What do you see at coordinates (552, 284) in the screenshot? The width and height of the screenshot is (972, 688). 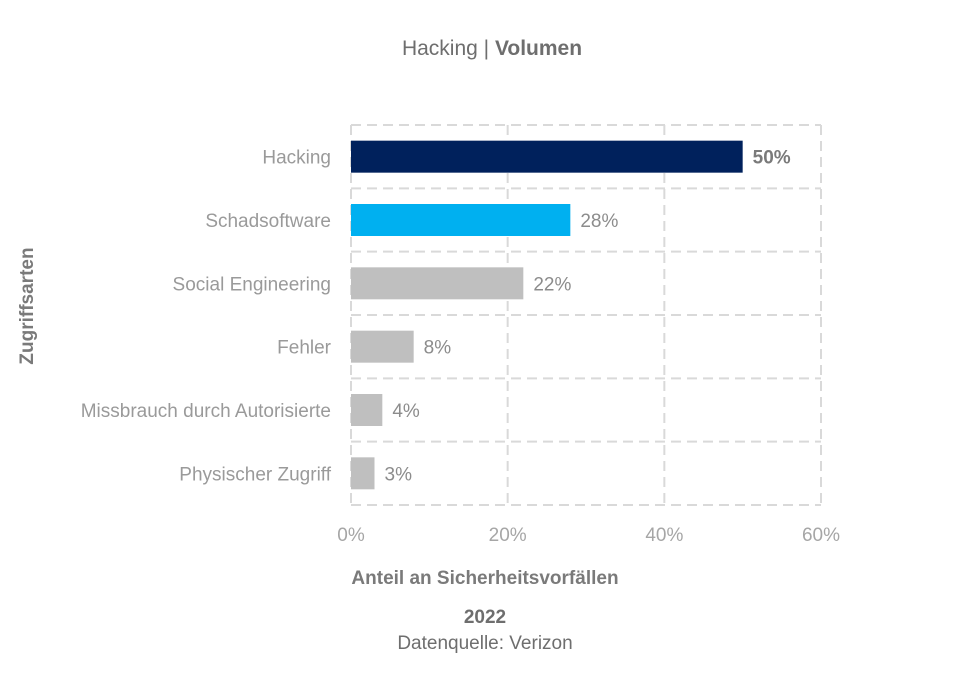 I see `value-label: 22%` at bounding box center [552, 284].